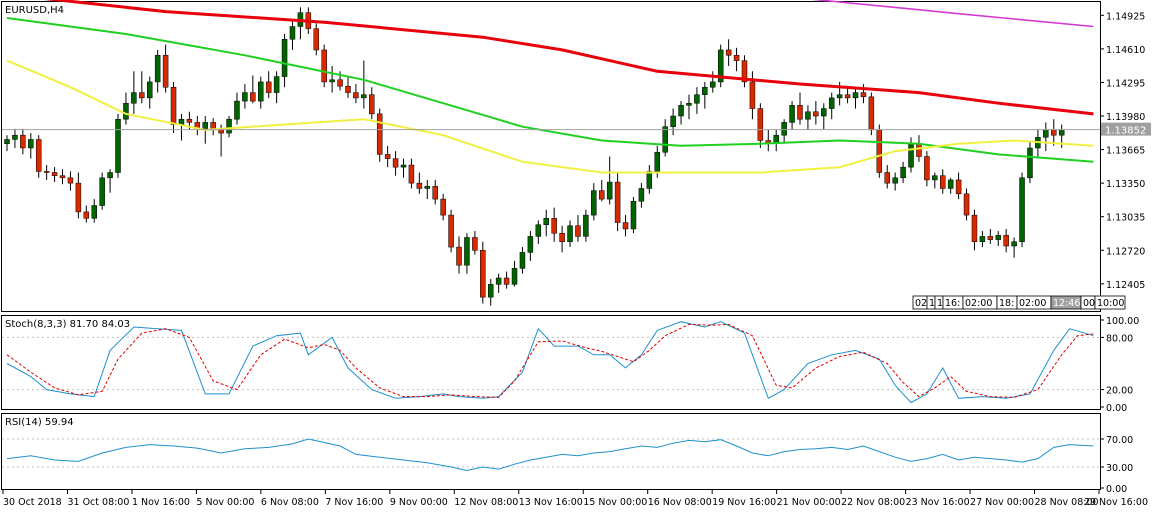  I want to click on time-tick-label-10: 16 Nov 08:00, so click(680, 502).